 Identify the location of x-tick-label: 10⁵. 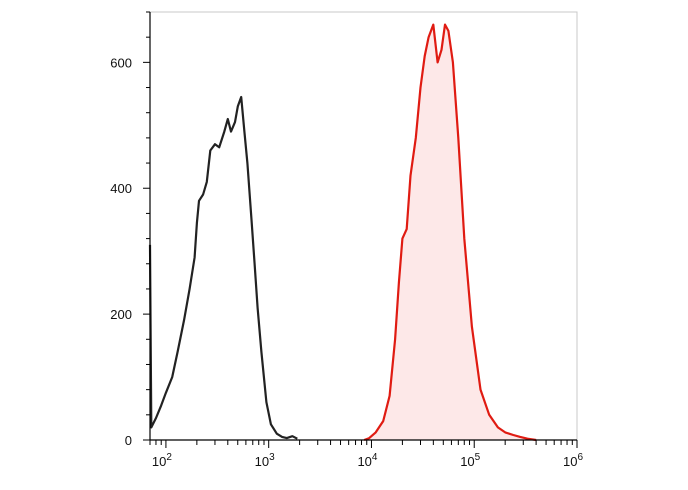
(470, 460).